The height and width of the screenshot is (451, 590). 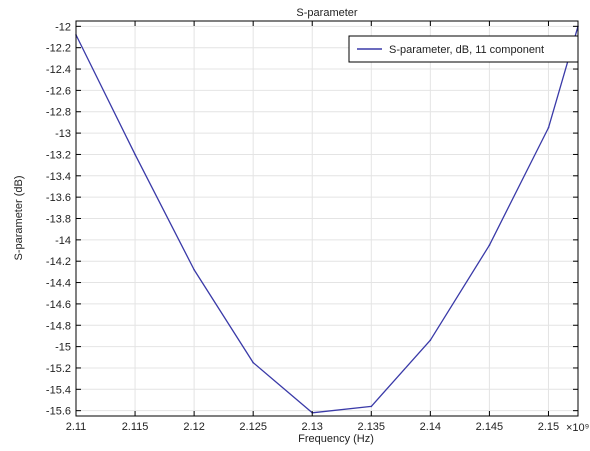 I want to click on x-axis-title: Frequency (Hz), so click(x=336, y=439).